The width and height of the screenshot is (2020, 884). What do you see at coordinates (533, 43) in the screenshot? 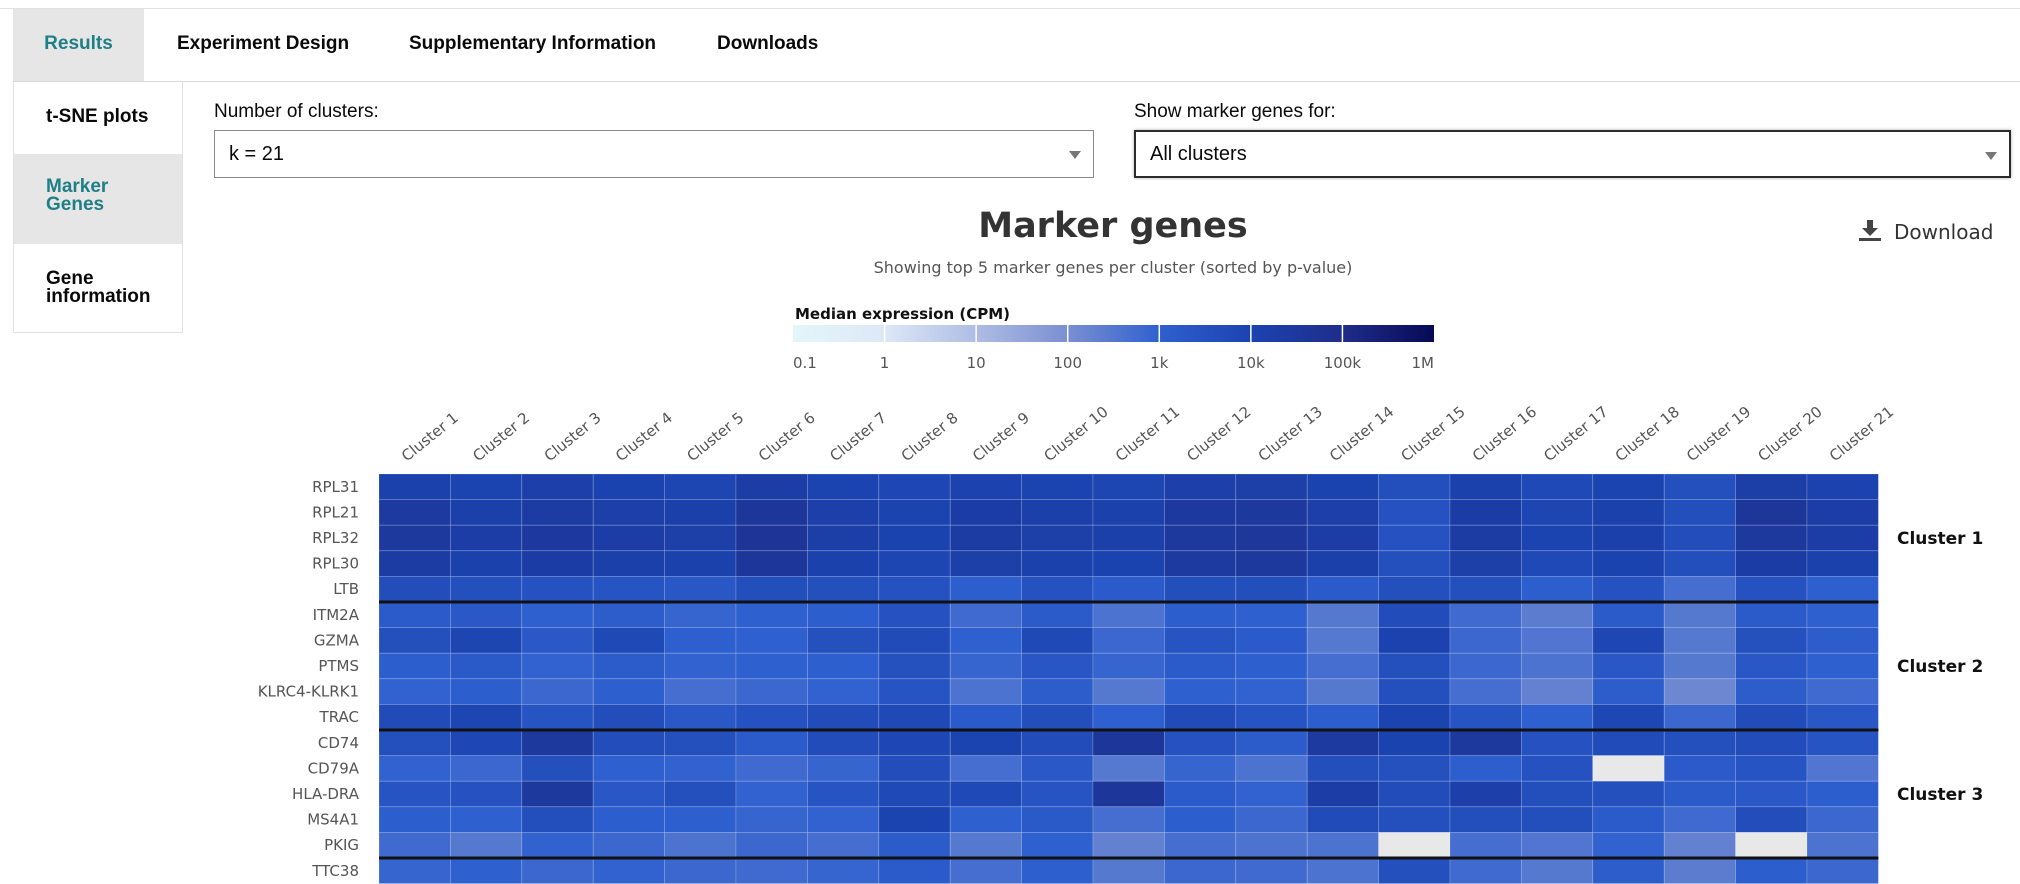
I see `tab-supplementary-information: Supplementary Information` at bounding box center [533, 43].